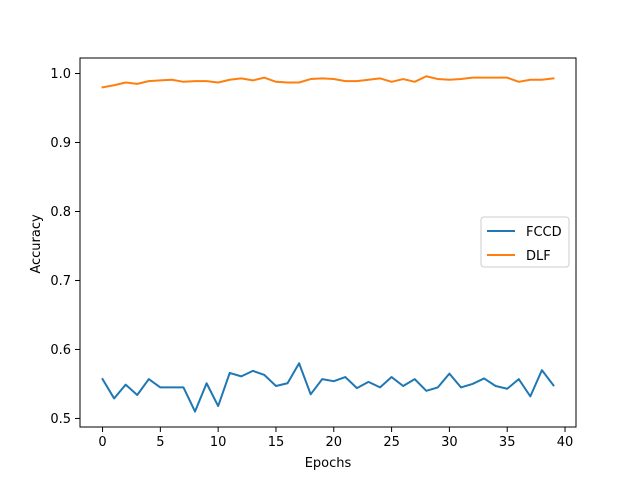 The height and width of the screenshot is (480, 640). What do you see at coordinates (218, 442) in the screenshot?
I see `x-tick-label: 10` at bounding box center [218, 442].